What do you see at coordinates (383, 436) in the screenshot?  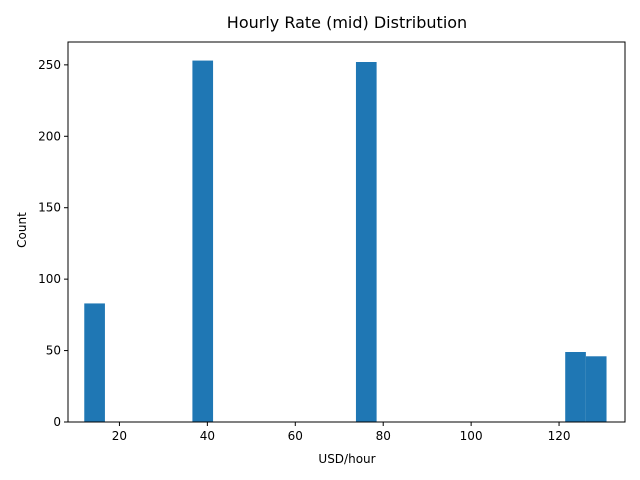 I see `x-tick-label: 80` at bounding box center [383, 436].